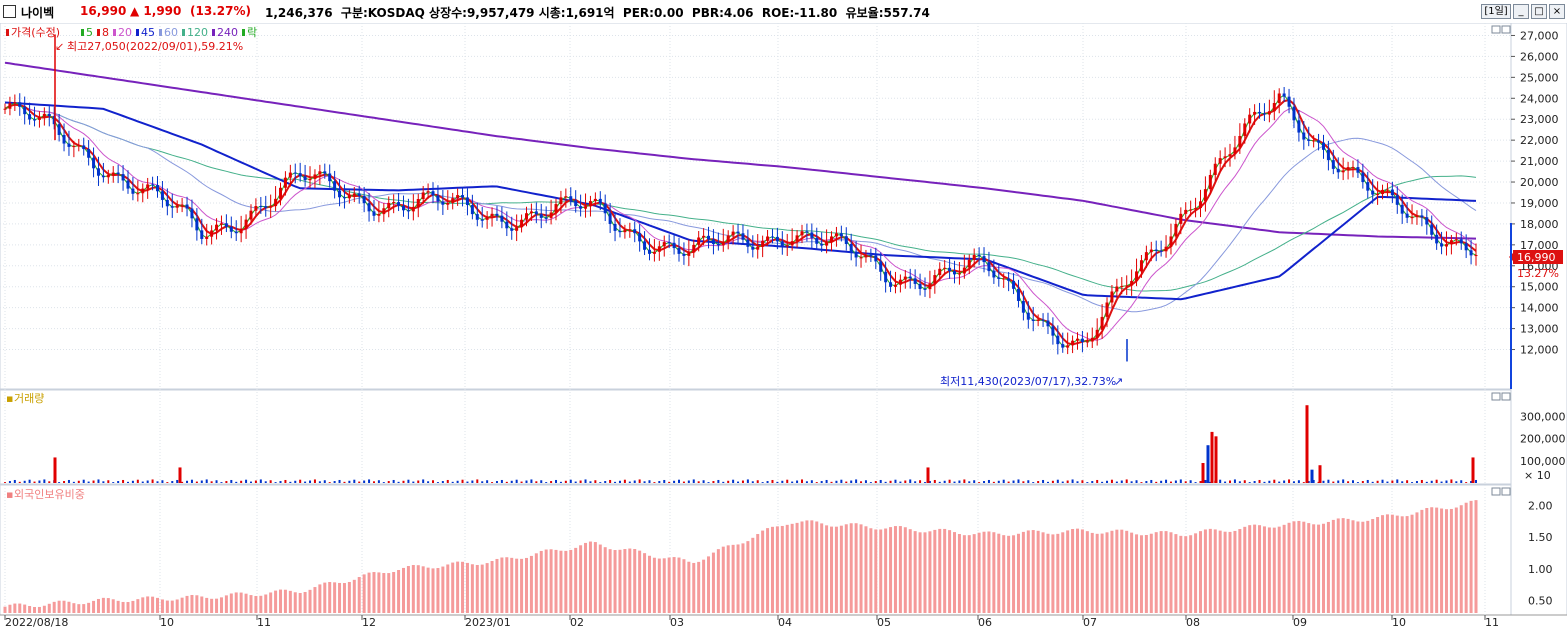  Describe the element at coordinates (1492, 622) in the screenshot. I see `x-tick-label: 11` at that location.